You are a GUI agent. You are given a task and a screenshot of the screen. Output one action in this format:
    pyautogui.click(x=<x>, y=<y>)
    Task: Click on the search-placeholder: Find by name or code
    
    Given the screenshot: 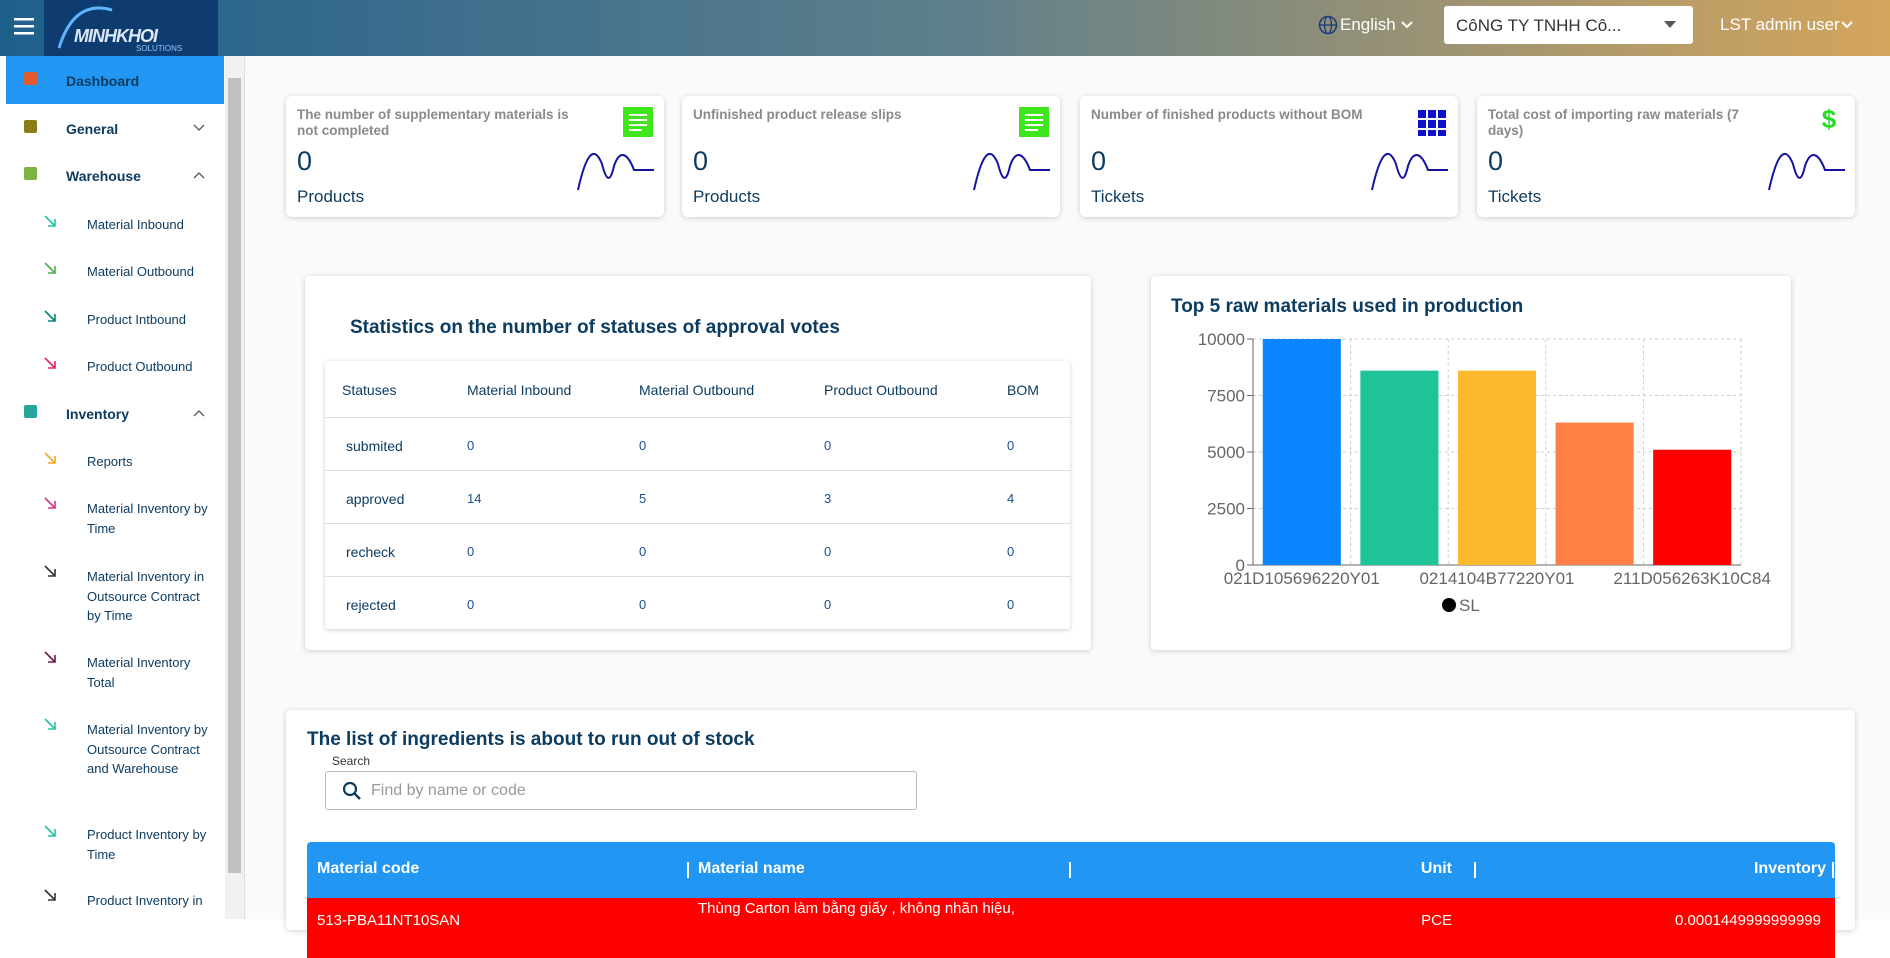 What is the action you would take?
    pyautogui.click(x=448, y=790)
    